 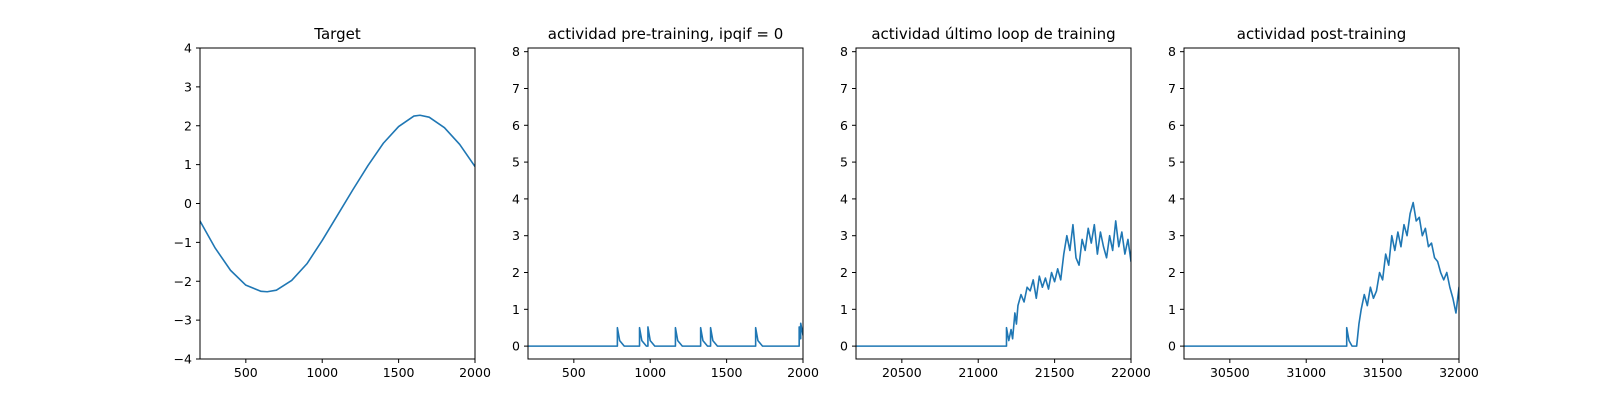 I want to click on chart-title: actividad post-training, so click(x=1321, y=34).